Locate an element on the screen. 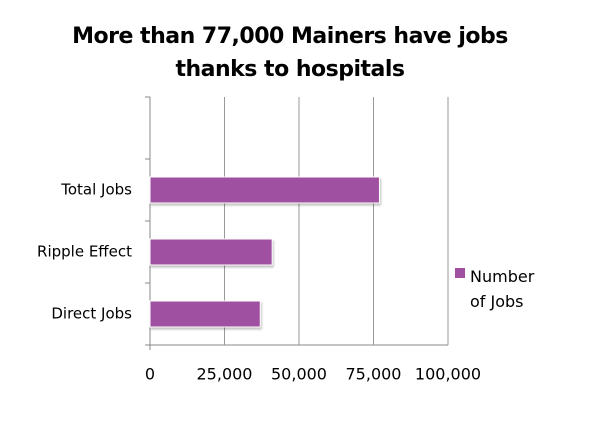 Image resolution: width=597 pixels, height=446 pixels. legend-swatch is located at coordinates (460, 273).